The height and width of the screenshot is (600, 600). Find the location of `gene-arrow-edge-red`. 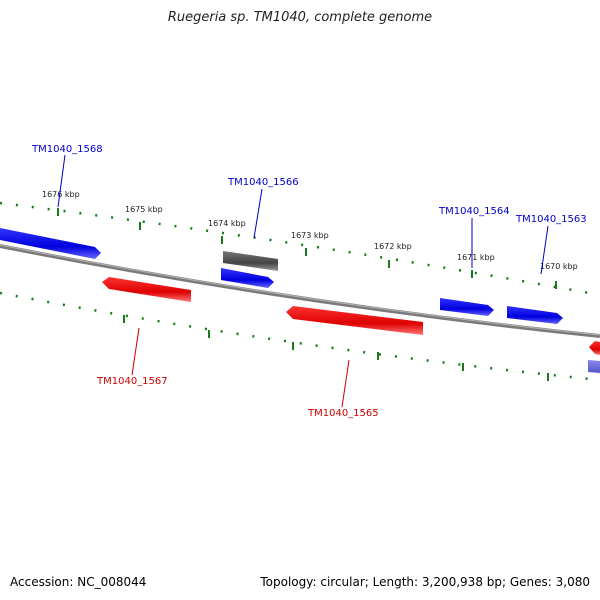

gene-arrow-edge-red is located at coordinates (594, 348).